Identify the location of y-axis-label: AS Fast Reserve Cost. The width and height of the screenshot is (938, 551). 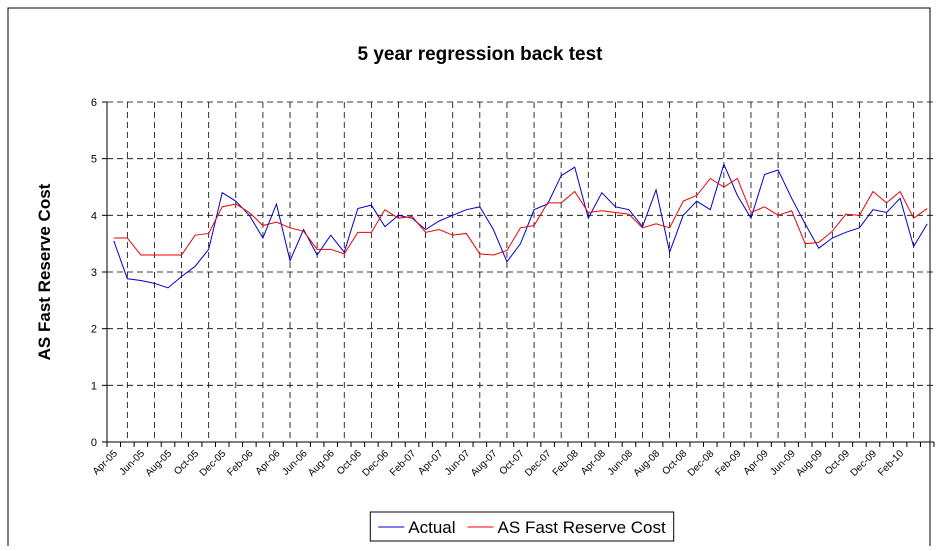
(44, 271).